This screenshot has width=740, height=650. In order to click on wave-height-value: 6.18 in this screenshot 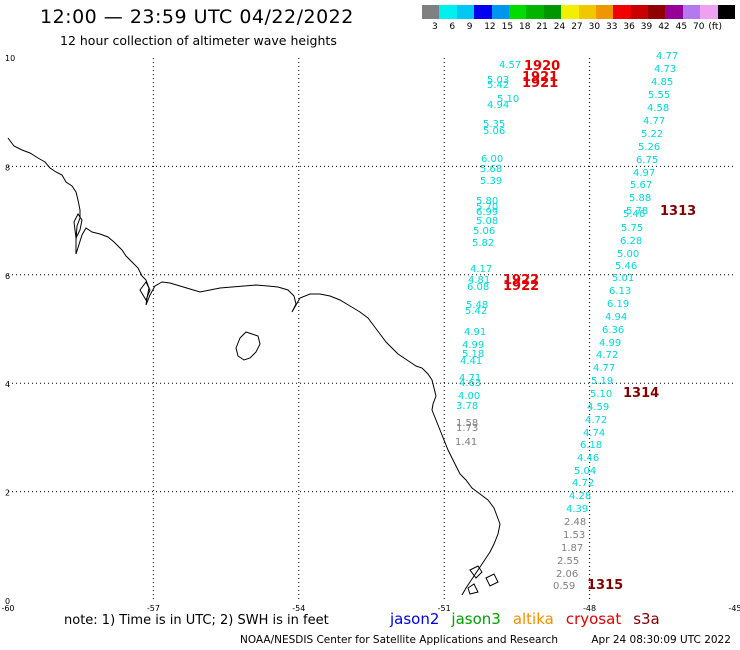, I will do `click(591, 445)`.